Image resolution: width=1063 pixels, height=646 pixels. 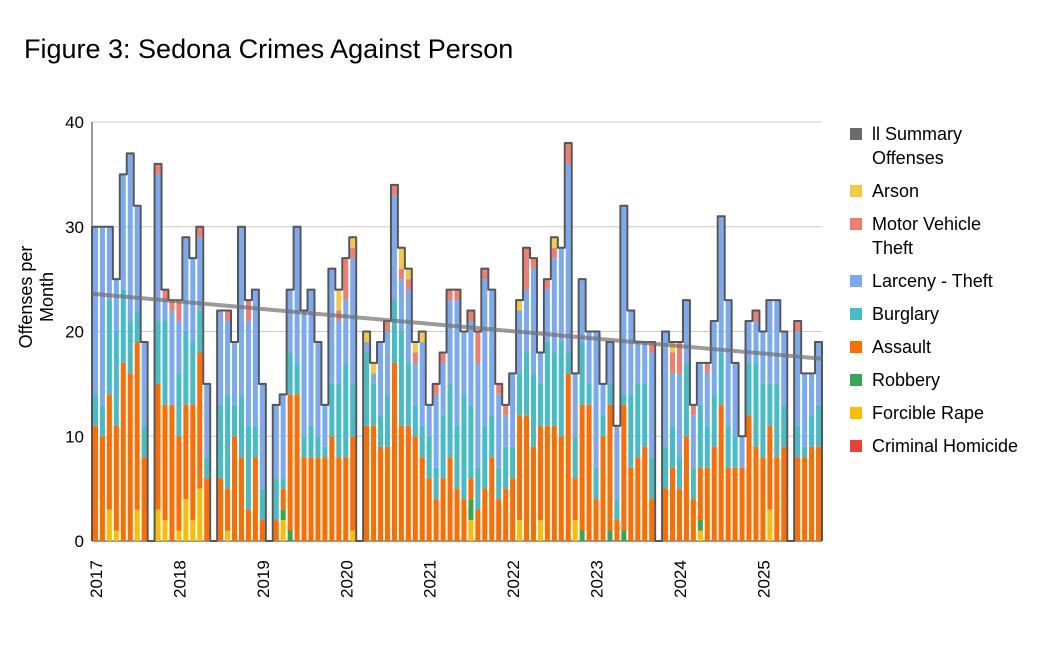 I want to click on legend-item: Motor Vehicle Theft, so click(x=955, y=236).